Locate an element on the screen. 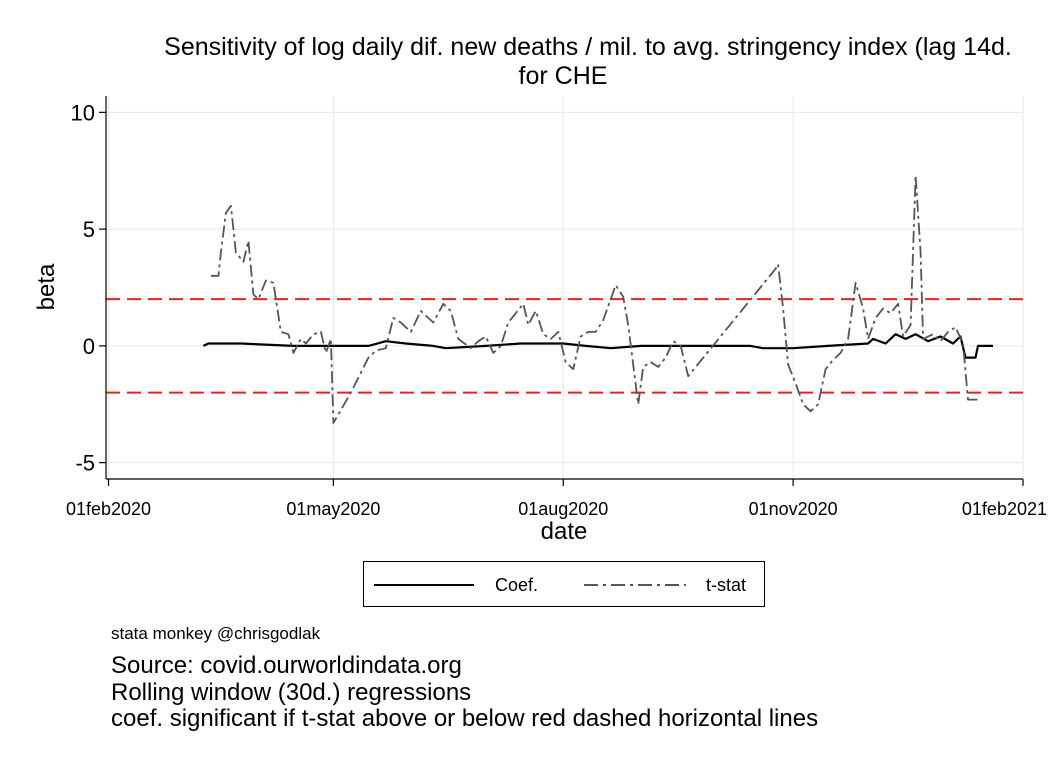 The height and width of the screenshot is (765, 1051). chart-title-line-2: for CHE is located at coordinates (563, 76).